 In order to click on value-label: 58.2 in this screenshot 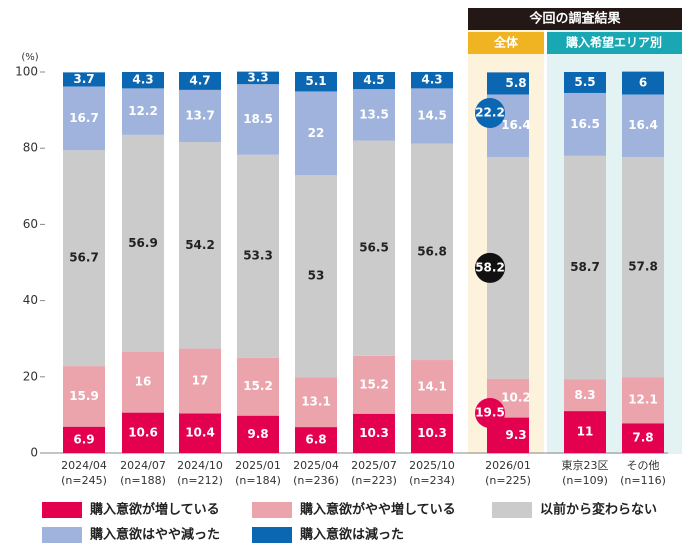, I will do `click(490, 267)`.